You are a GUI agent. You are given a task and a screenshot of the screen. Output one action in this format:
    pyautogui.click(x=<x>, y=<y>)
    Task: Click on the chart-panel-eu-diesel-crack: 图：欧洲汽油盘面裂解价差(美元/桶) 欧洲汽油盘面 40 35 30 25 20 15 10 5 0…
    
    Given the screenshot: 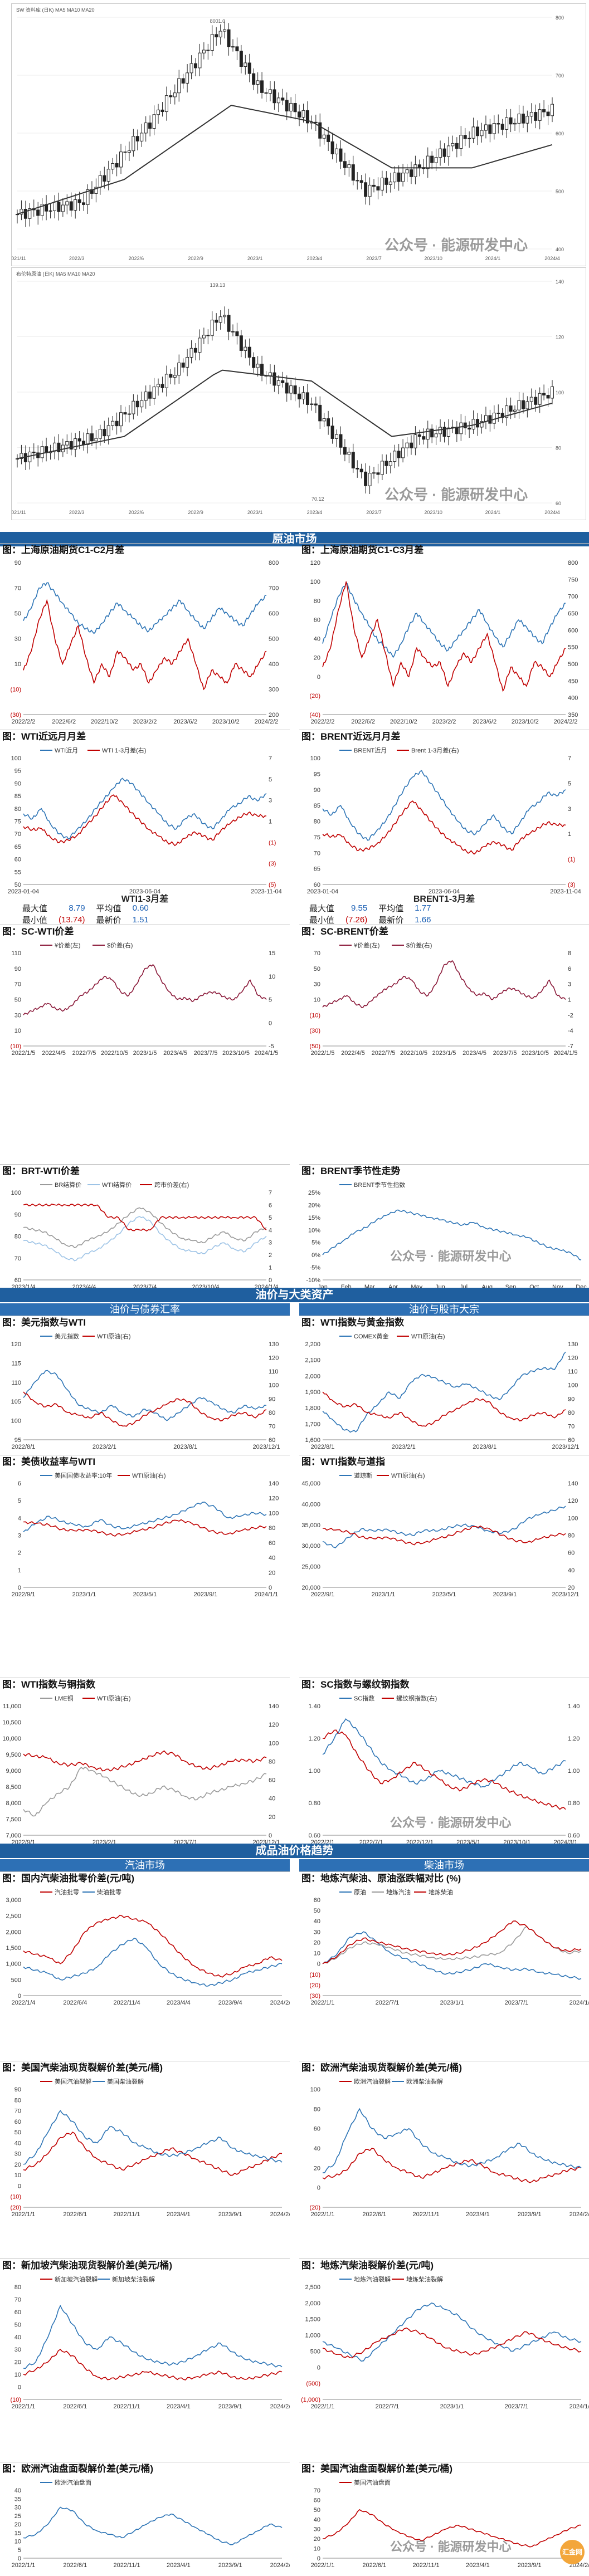 What is the action you would take?
    pyautogui.click(x=145, y=2519)
    